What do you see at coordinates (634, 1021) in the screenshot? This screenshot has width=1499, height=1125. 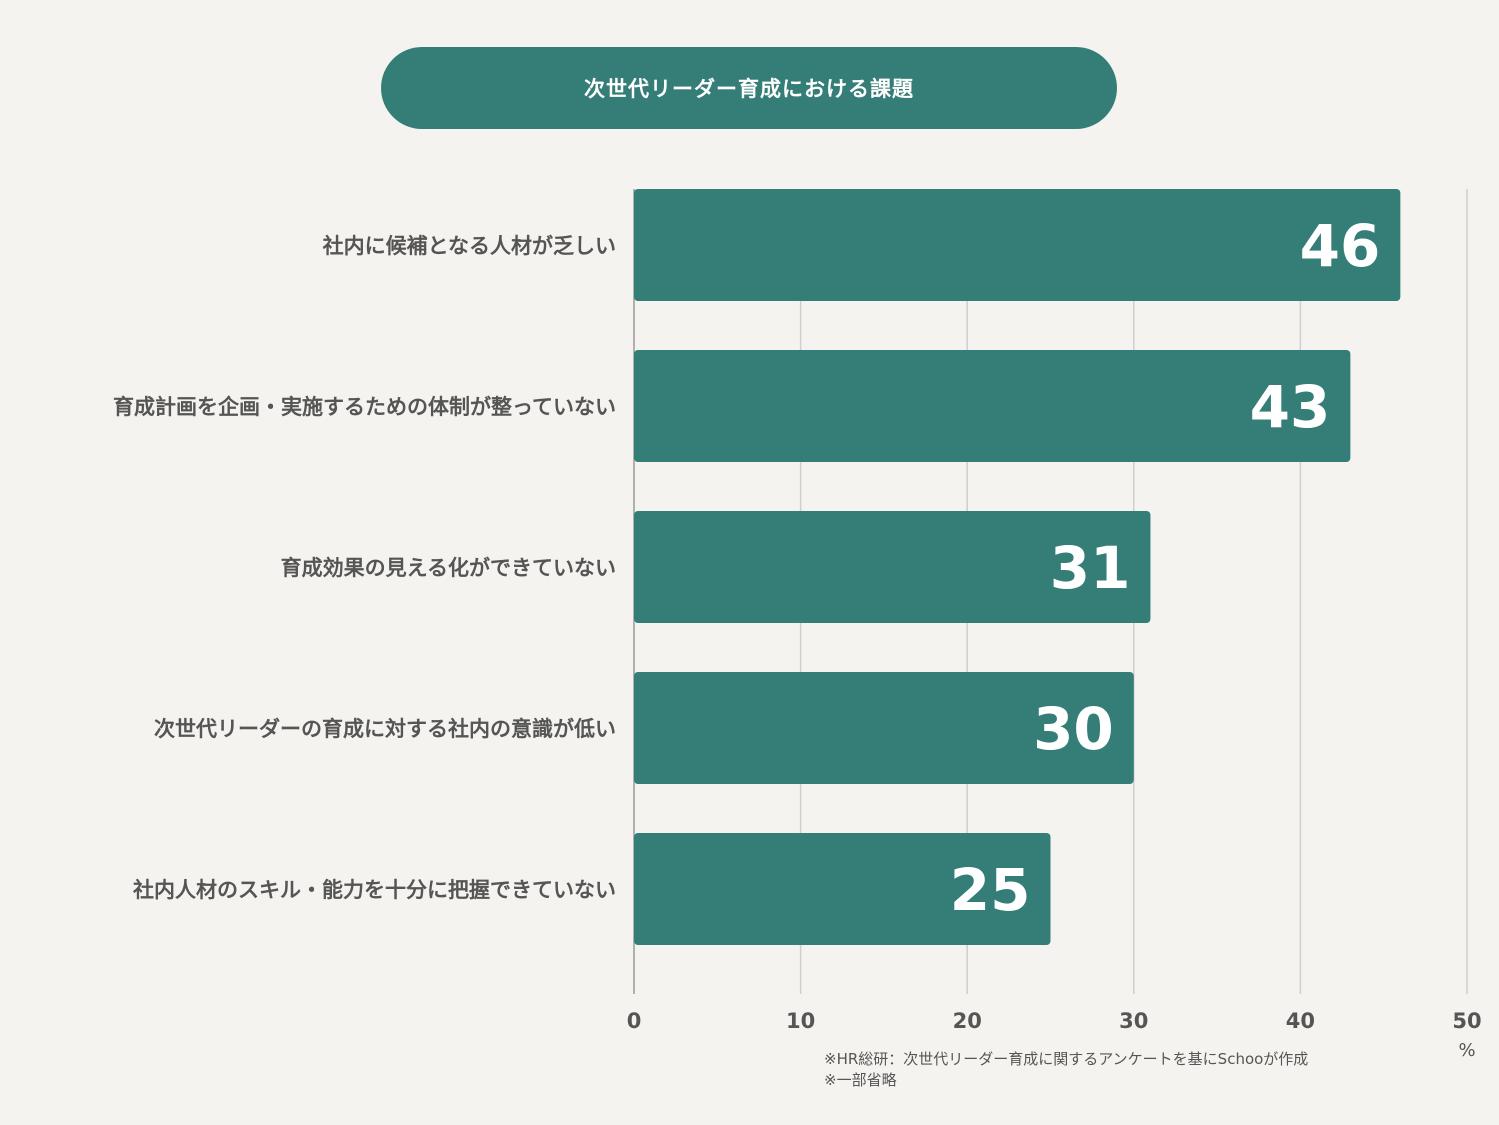 I see `tick-label: 0` at bounding box center [634, 1021].